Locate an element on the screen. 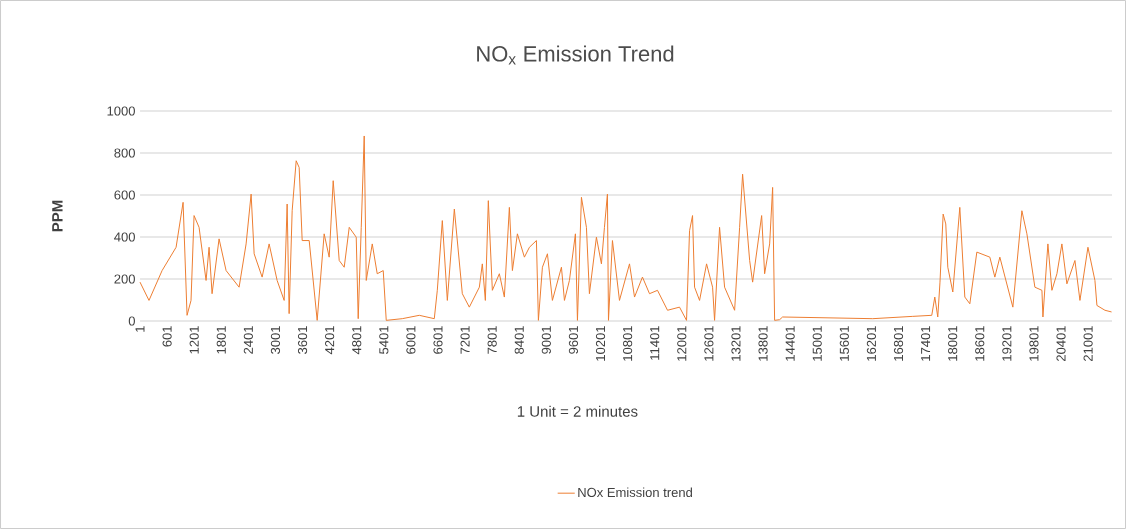 The image size is (1126, 529). x-tick-label: 11401 is located at coordinates (655, 343).